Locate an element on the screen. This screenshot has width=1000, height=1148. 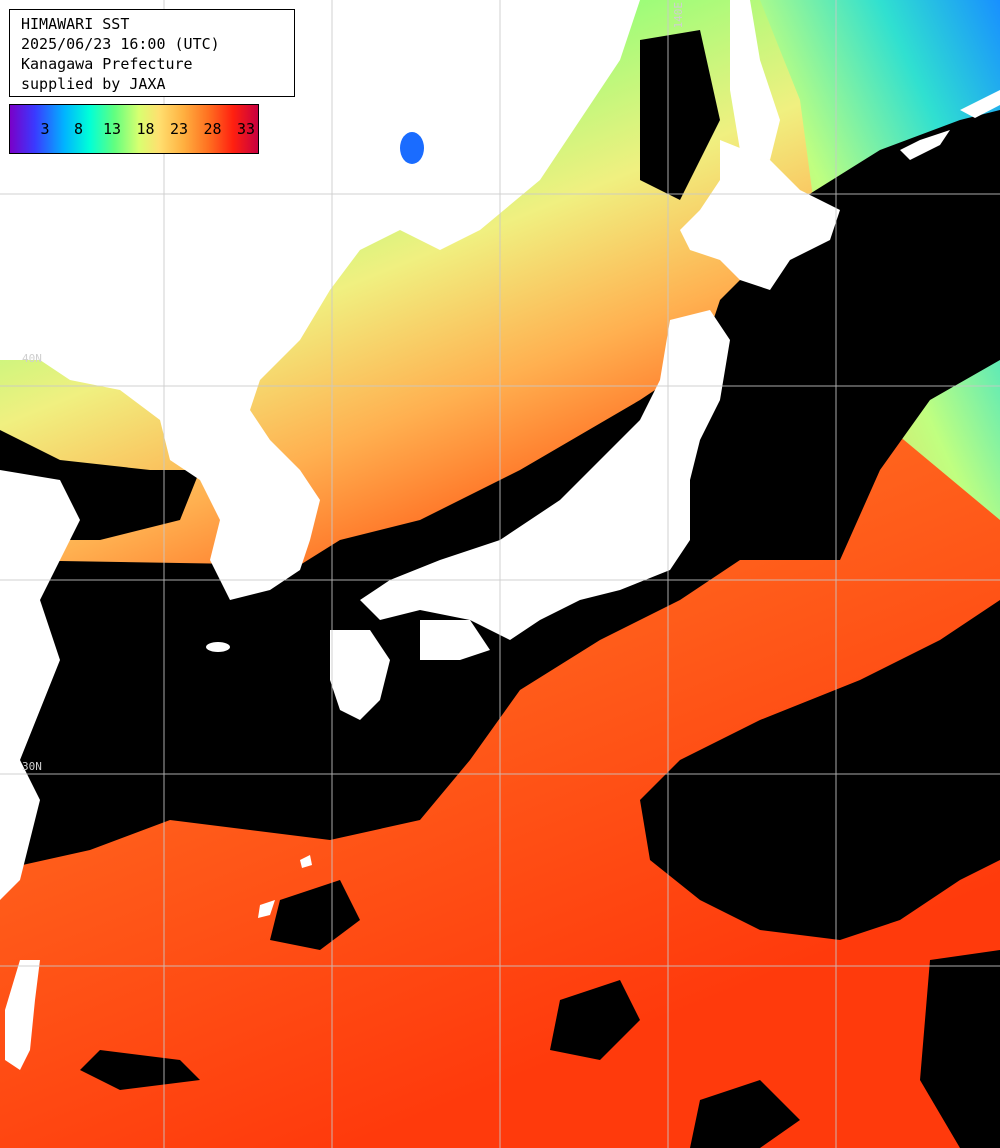
land-taiwan is located at coordinates (22, 1015).